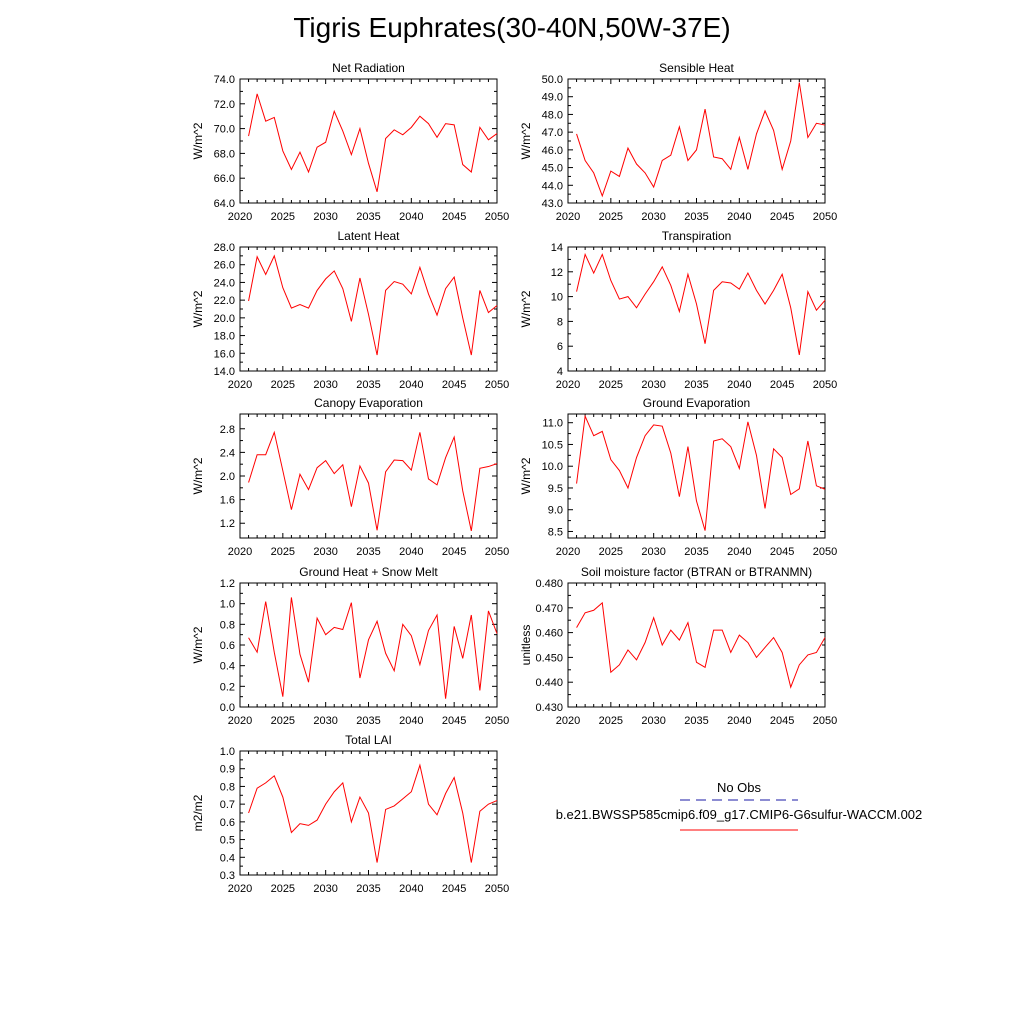  I want to click on sensible-heat-xtick-label: 2040, so click(739, 217).